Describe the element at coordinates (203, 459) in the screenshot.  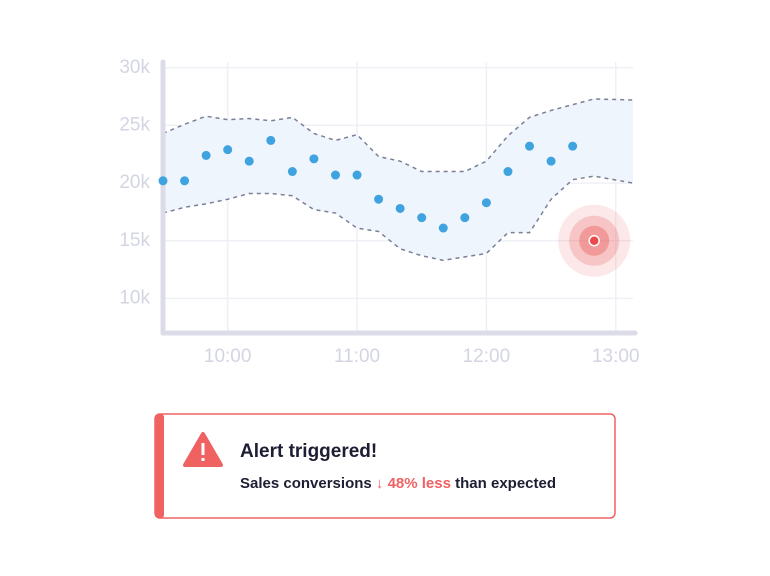
I see `warning-icon-dot` at that location.